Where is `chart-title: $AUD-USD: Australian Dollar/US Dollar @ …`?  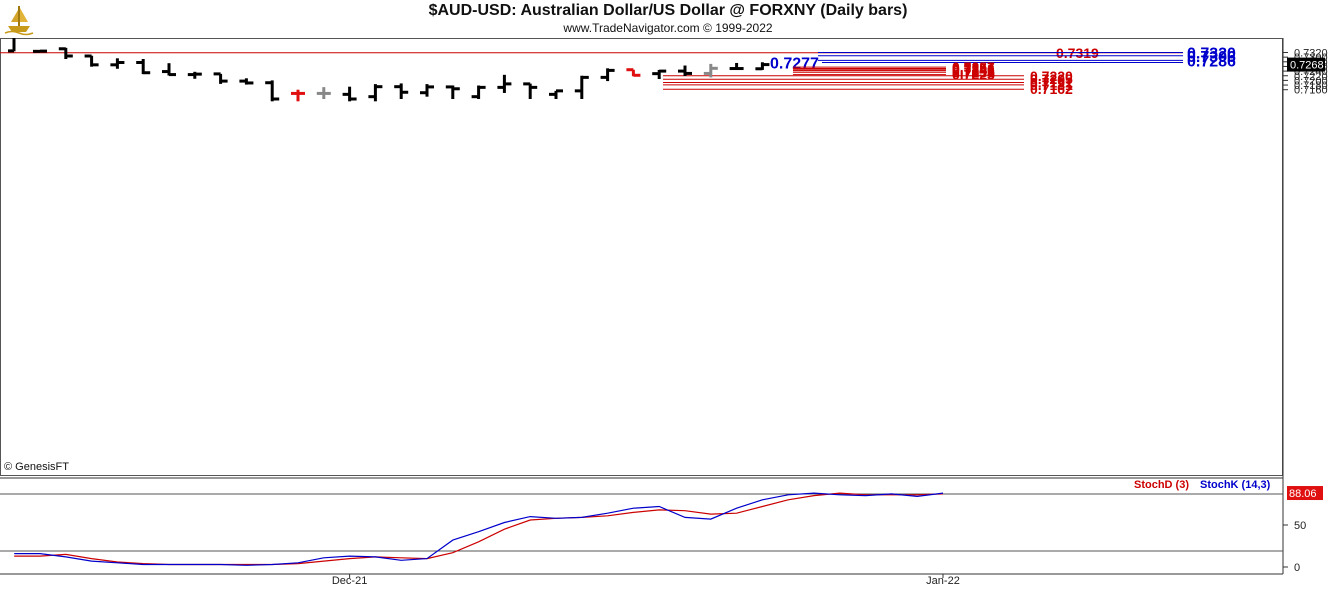
chart-title: $AUD-USD: Australian Dollar/US Dollar @ … is located at coordinates (668, 10).